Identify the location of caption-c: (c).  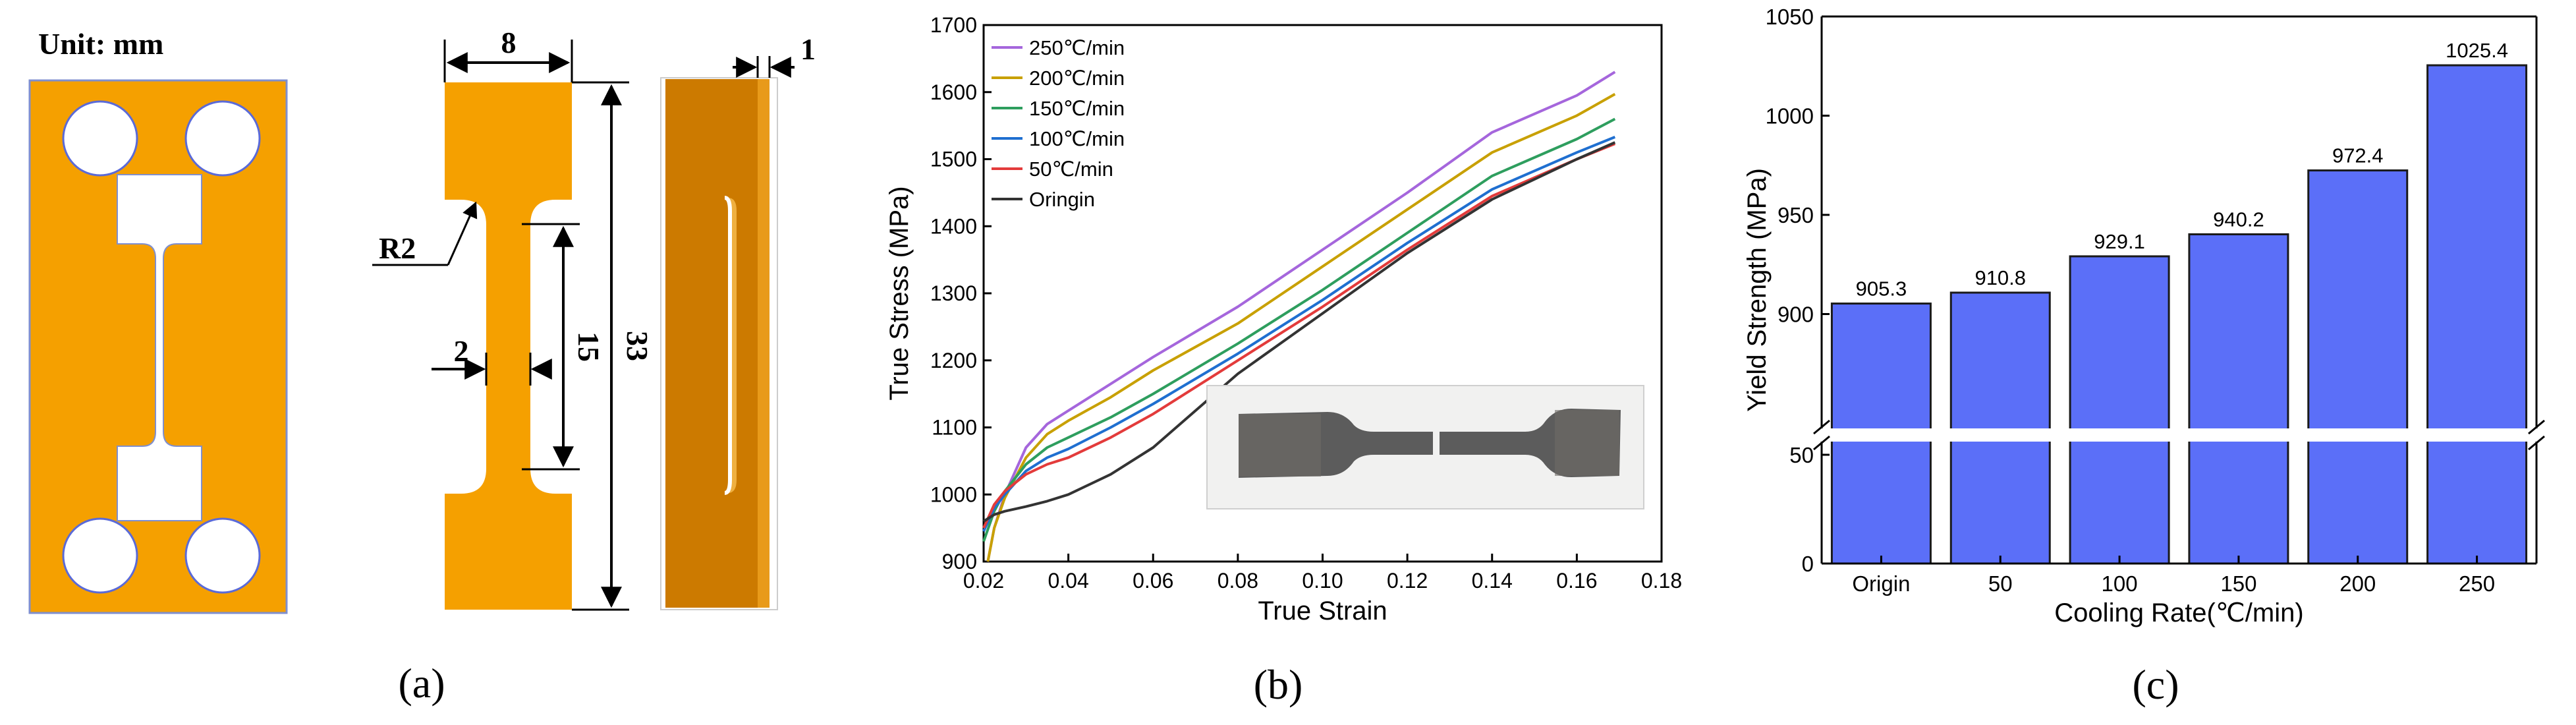
(2155, 684).